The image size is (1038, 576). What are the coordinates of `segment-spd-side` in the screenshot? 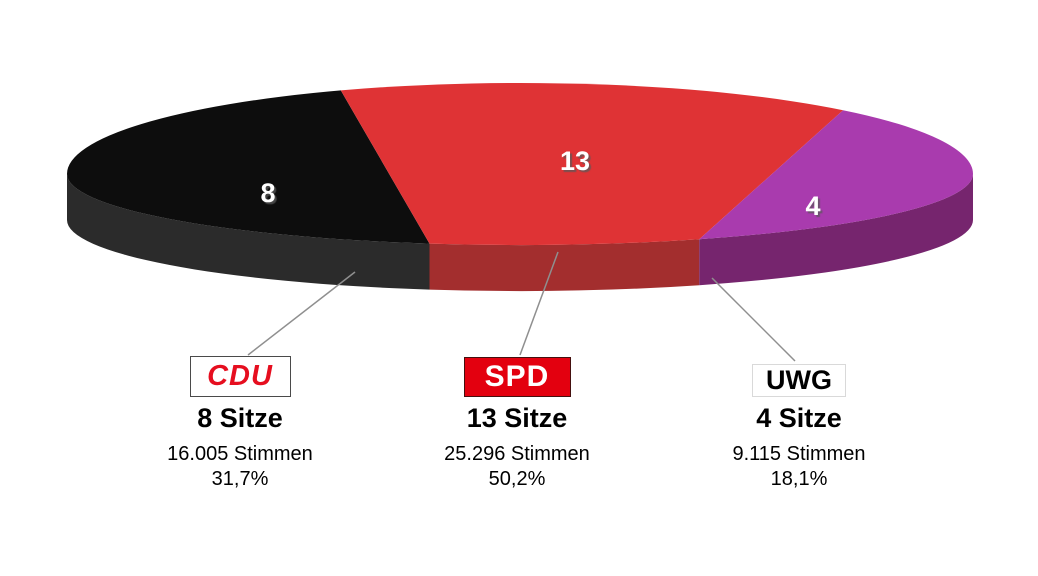 It's located at (564, 265).